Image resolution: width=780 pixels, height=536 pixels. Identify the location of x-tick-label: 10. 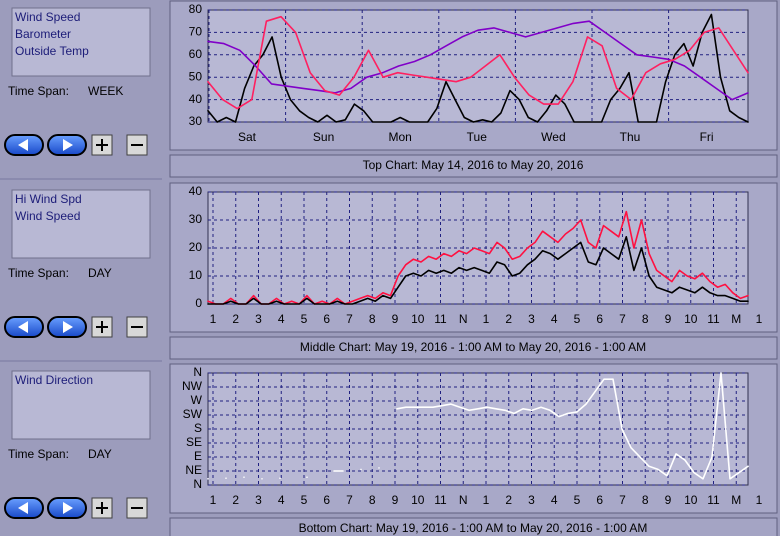
(691, 500).